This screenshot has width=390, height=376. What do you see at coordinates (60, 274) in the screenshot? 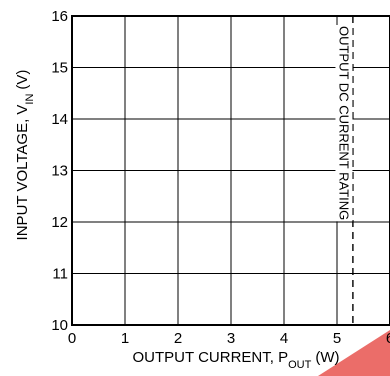
I see `y-tick-label: 11` at bounding box center [60, 274].